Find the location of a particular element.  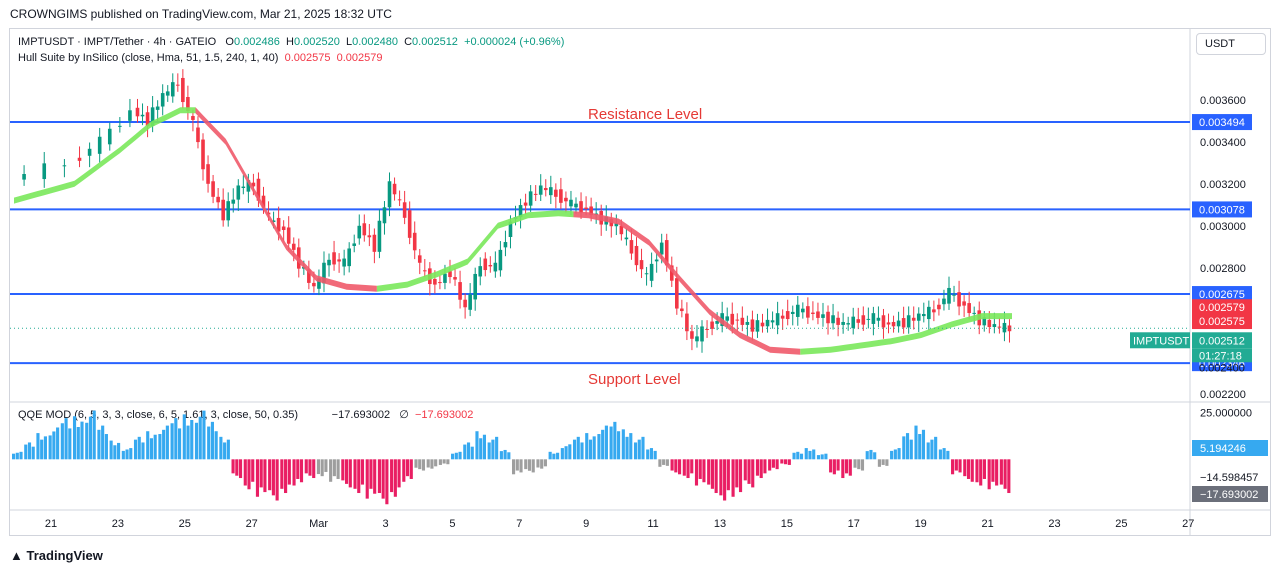

qqe-value-2: −17.693002 is located at coordinates (444, 415).